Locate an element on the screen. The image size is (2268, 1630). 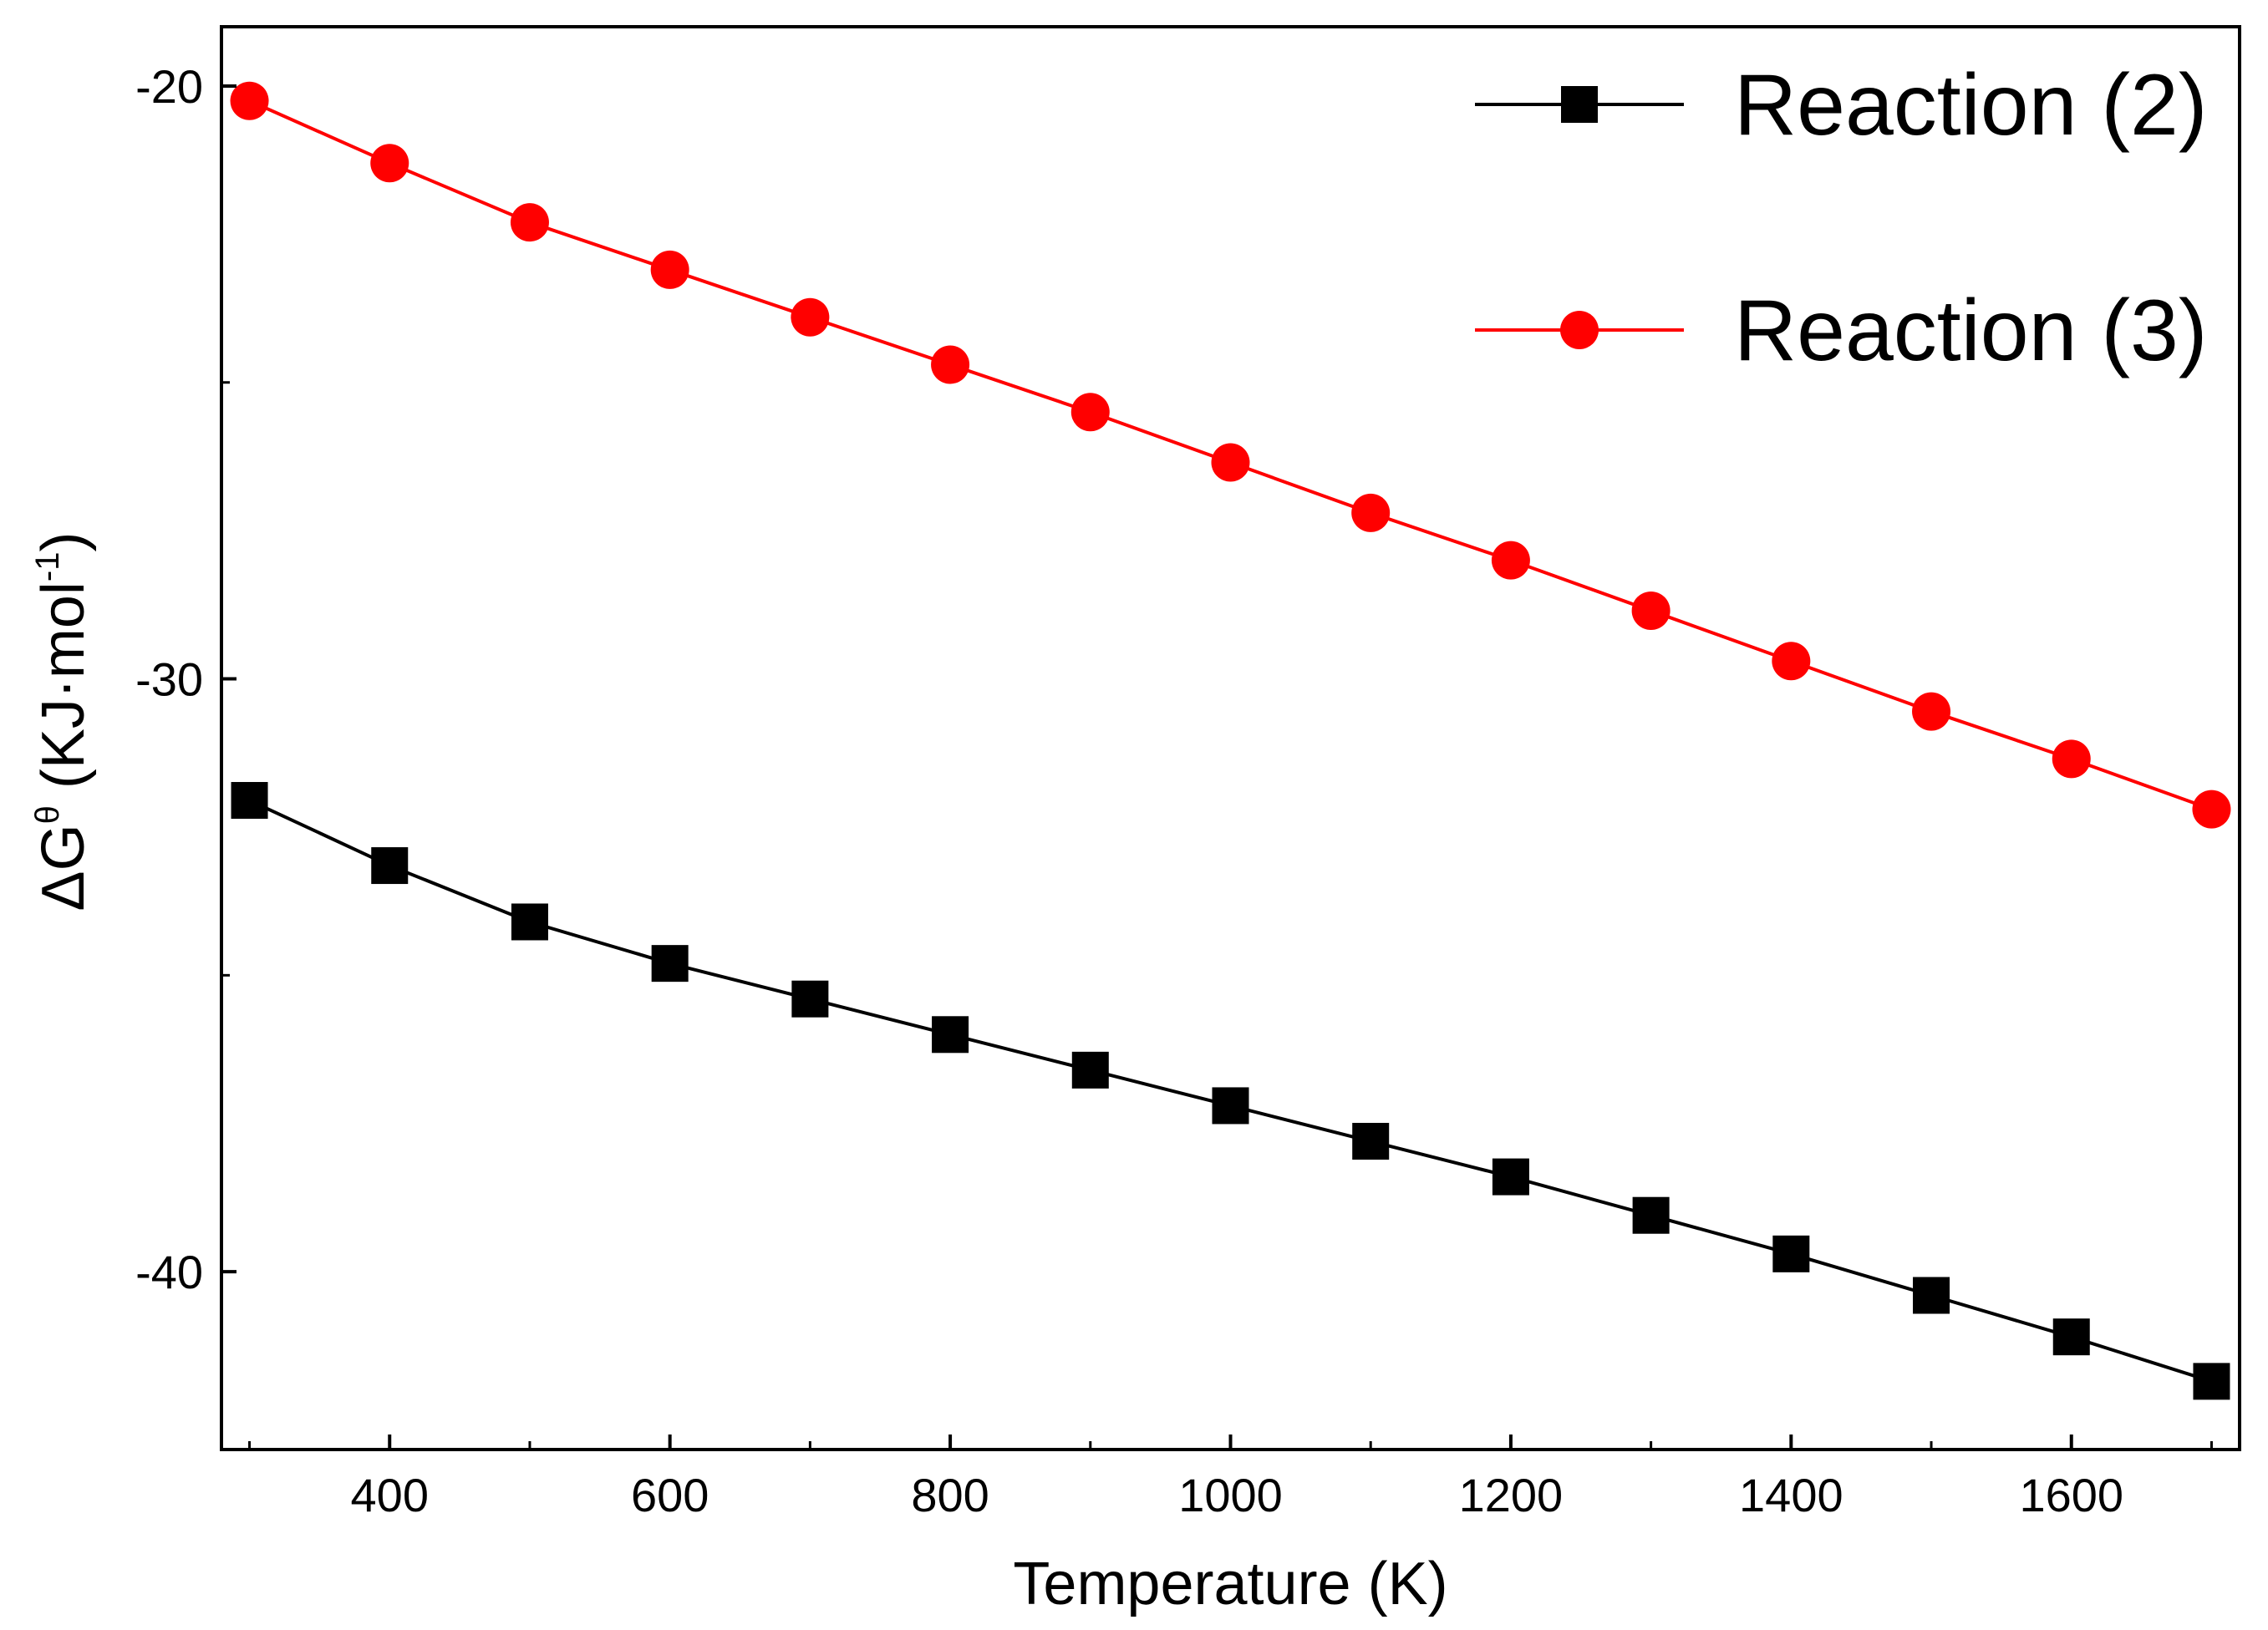
x-tick-label: 1600 is located at coordinates (2071, 1495).